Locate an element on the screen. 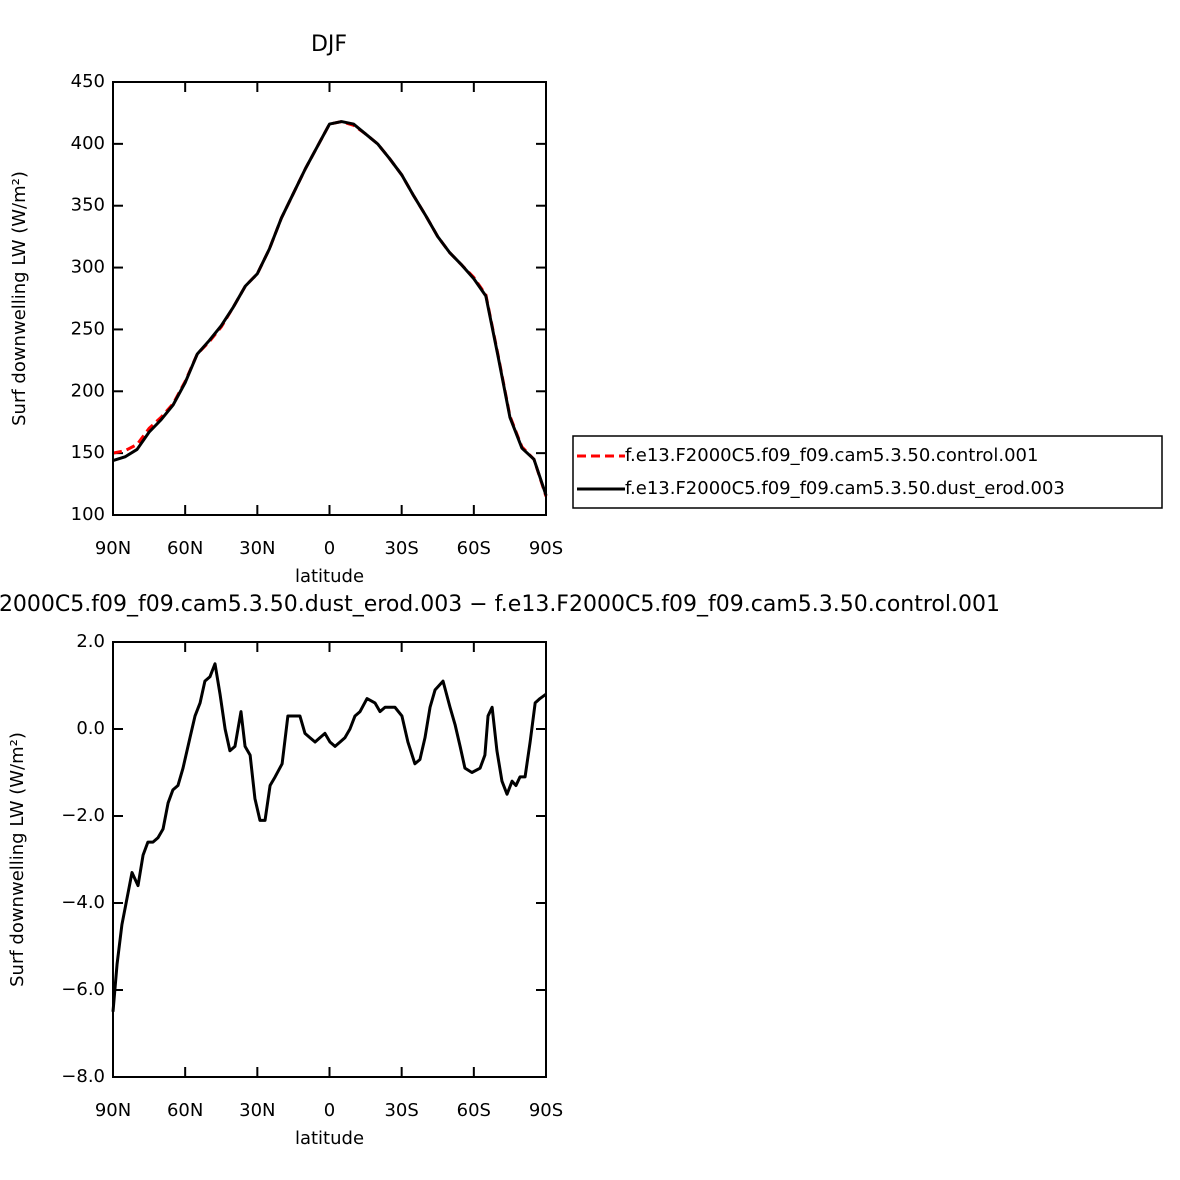 The height and width of the screenshot is (1180, 1180). y-tick-label: 250 is located at coordinates (88, 328).